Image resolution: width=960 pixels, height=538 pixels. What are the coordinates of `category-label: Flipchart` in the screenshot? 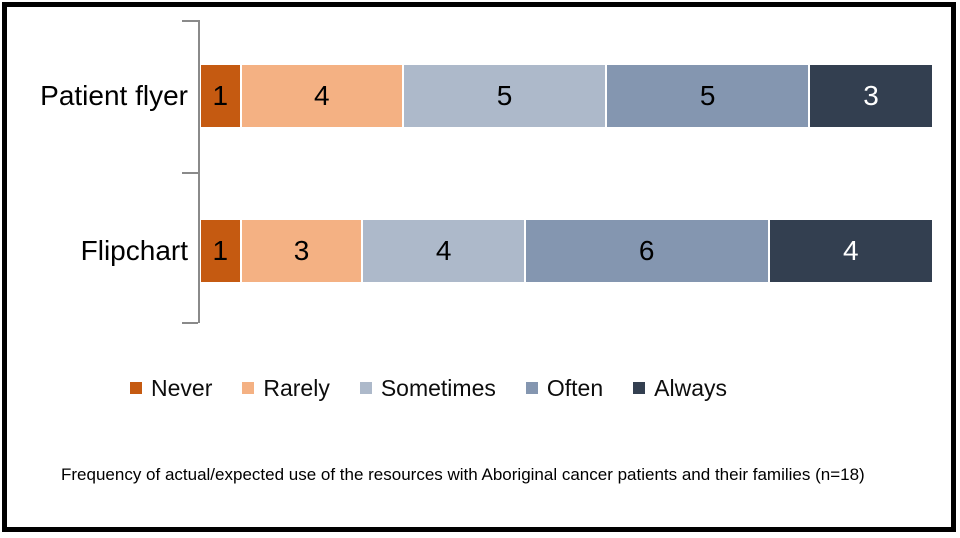 It's located at (134, 250).